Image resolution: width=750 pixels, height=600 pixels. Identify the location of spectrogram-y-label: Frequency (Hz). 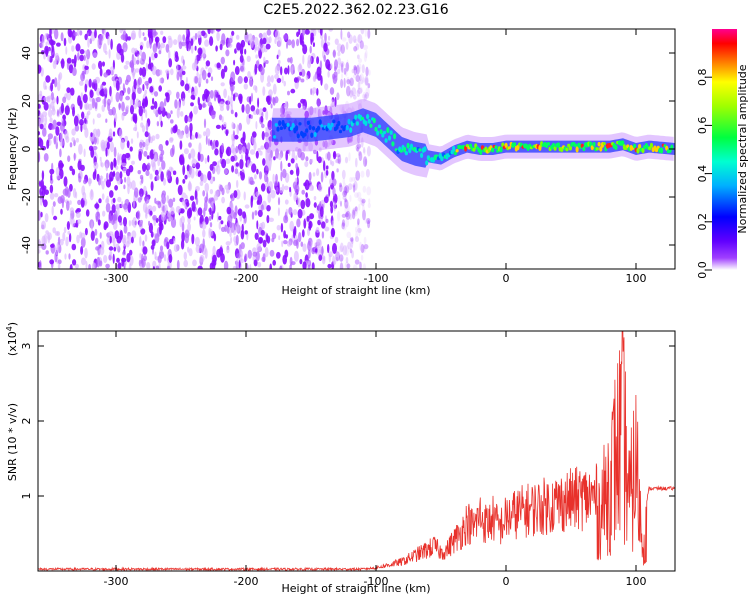
(12, 149).